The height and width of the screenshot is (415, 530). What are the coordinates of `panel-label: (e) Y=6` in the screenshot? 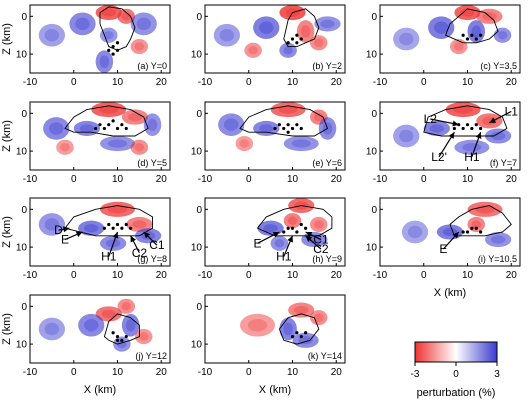 It's located at (327, 163).